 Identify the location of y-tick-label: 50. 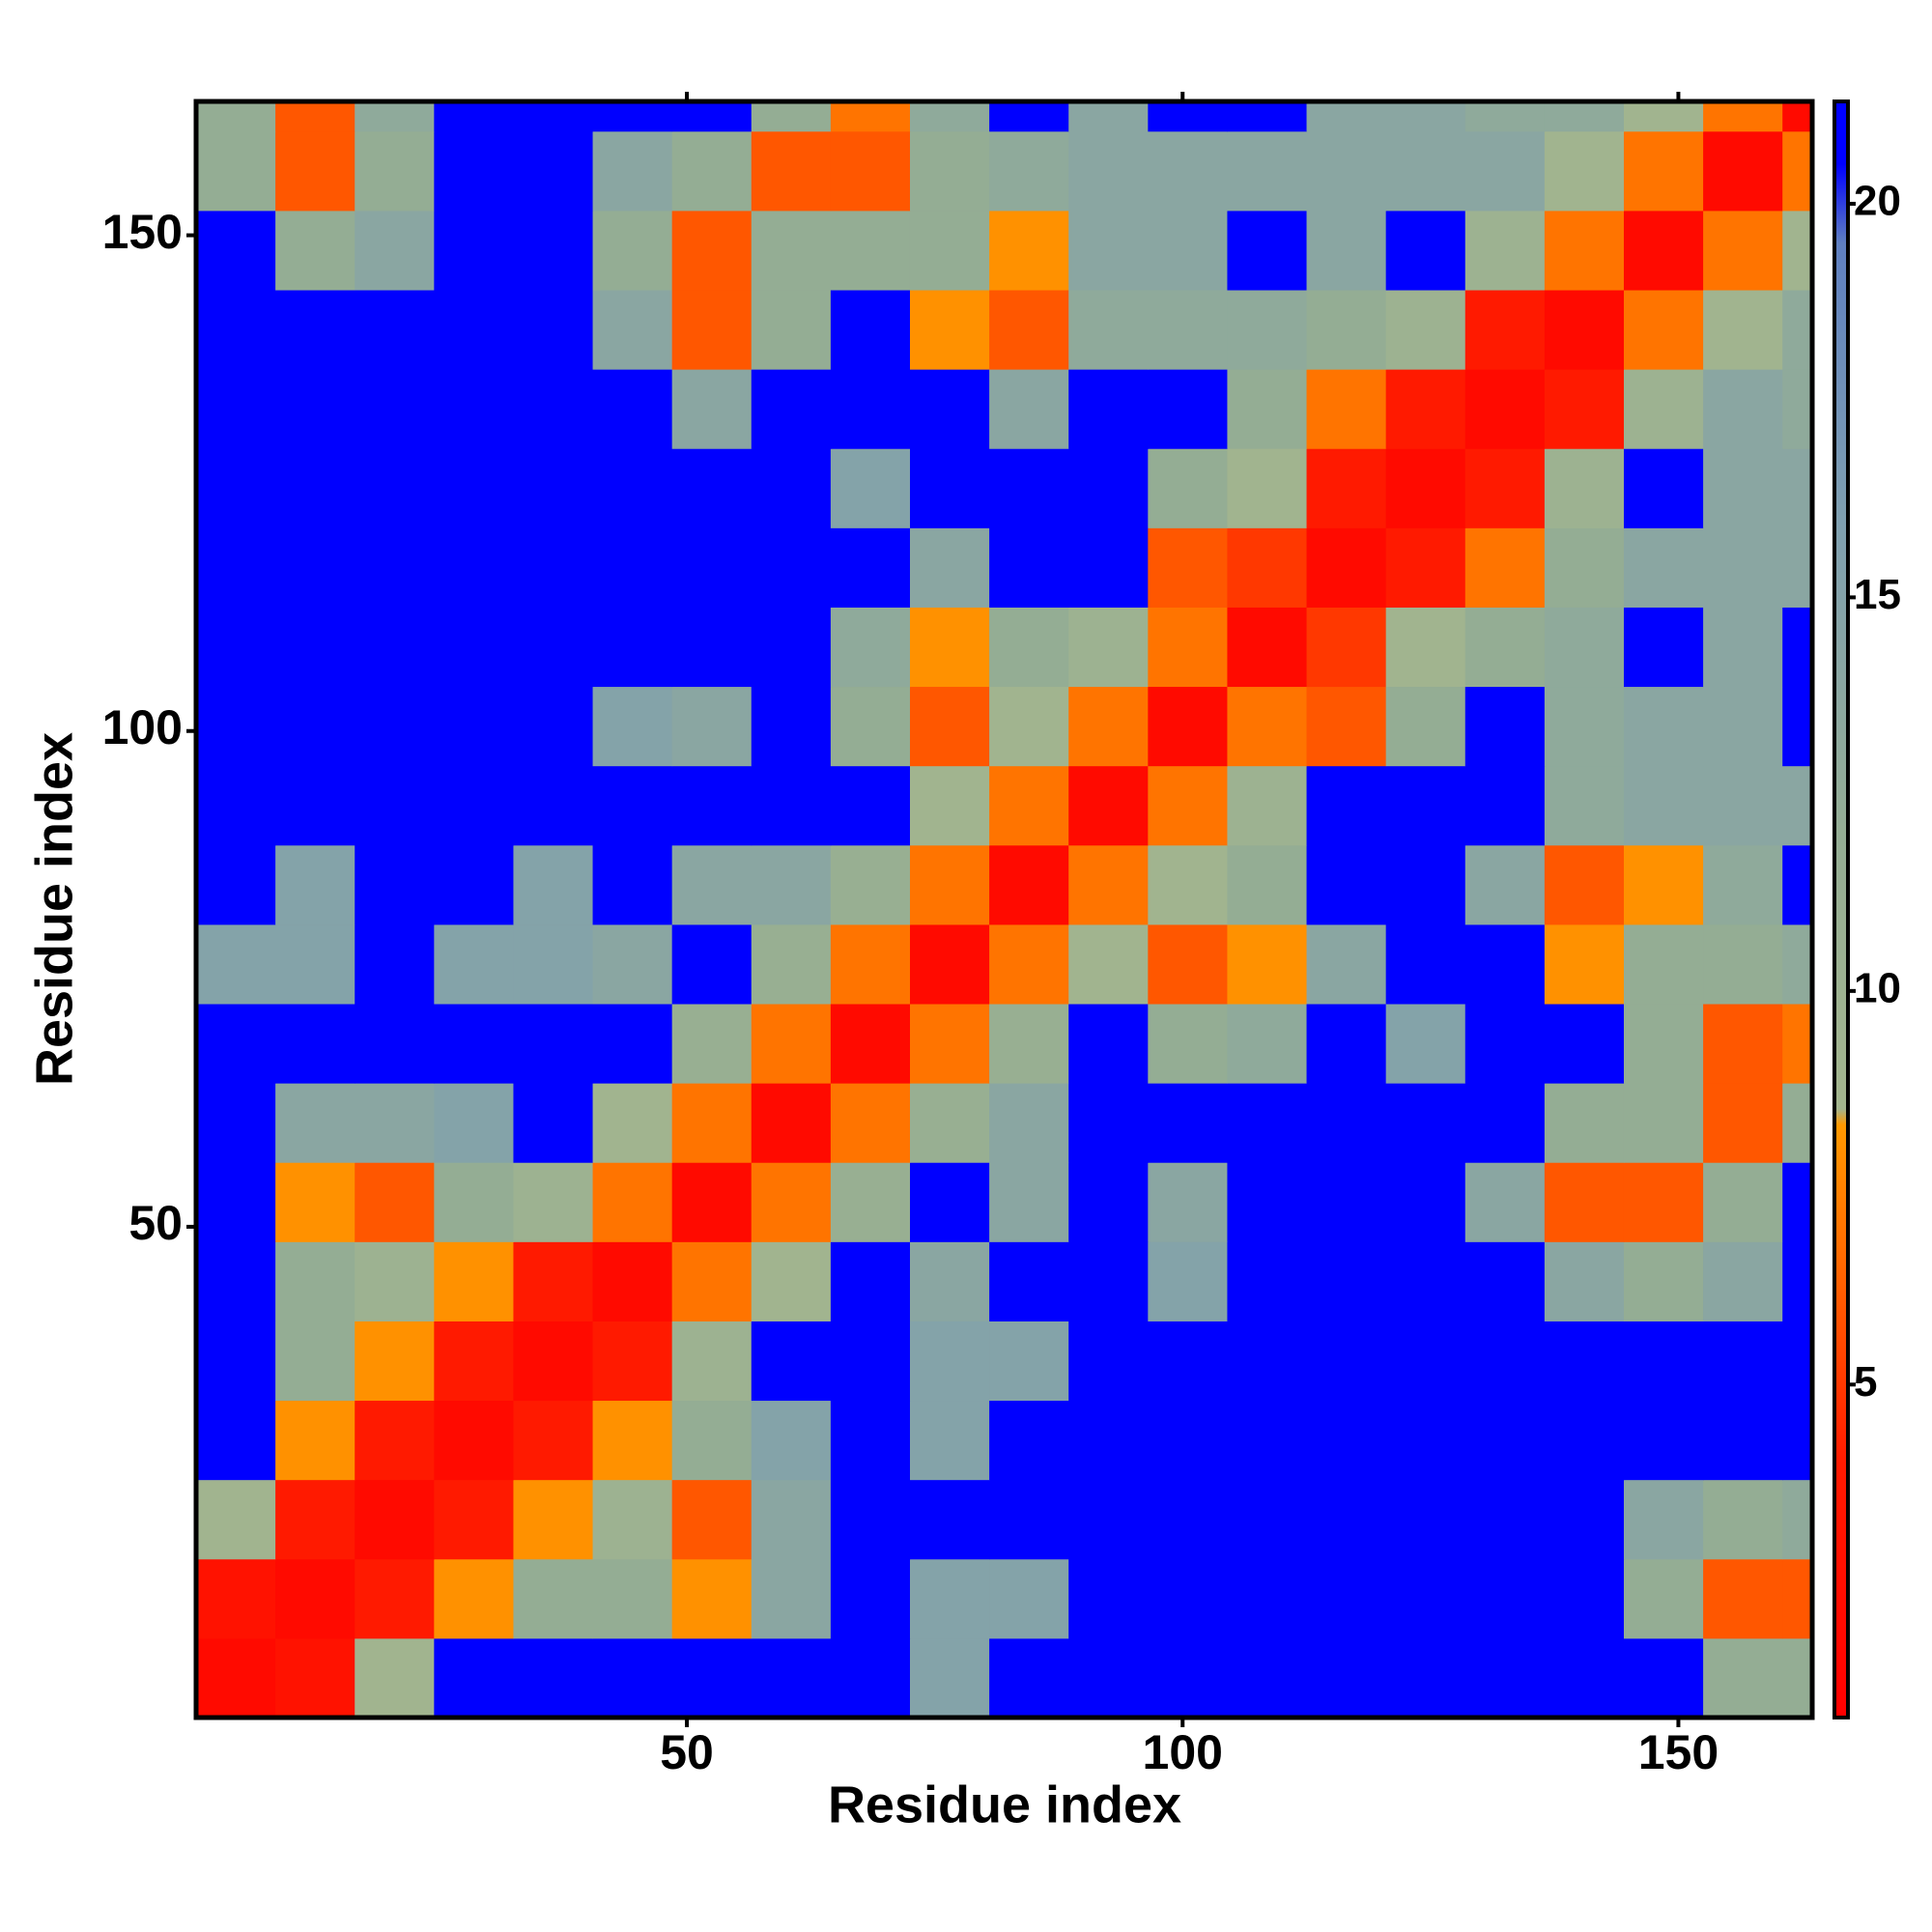
(155, 1223).